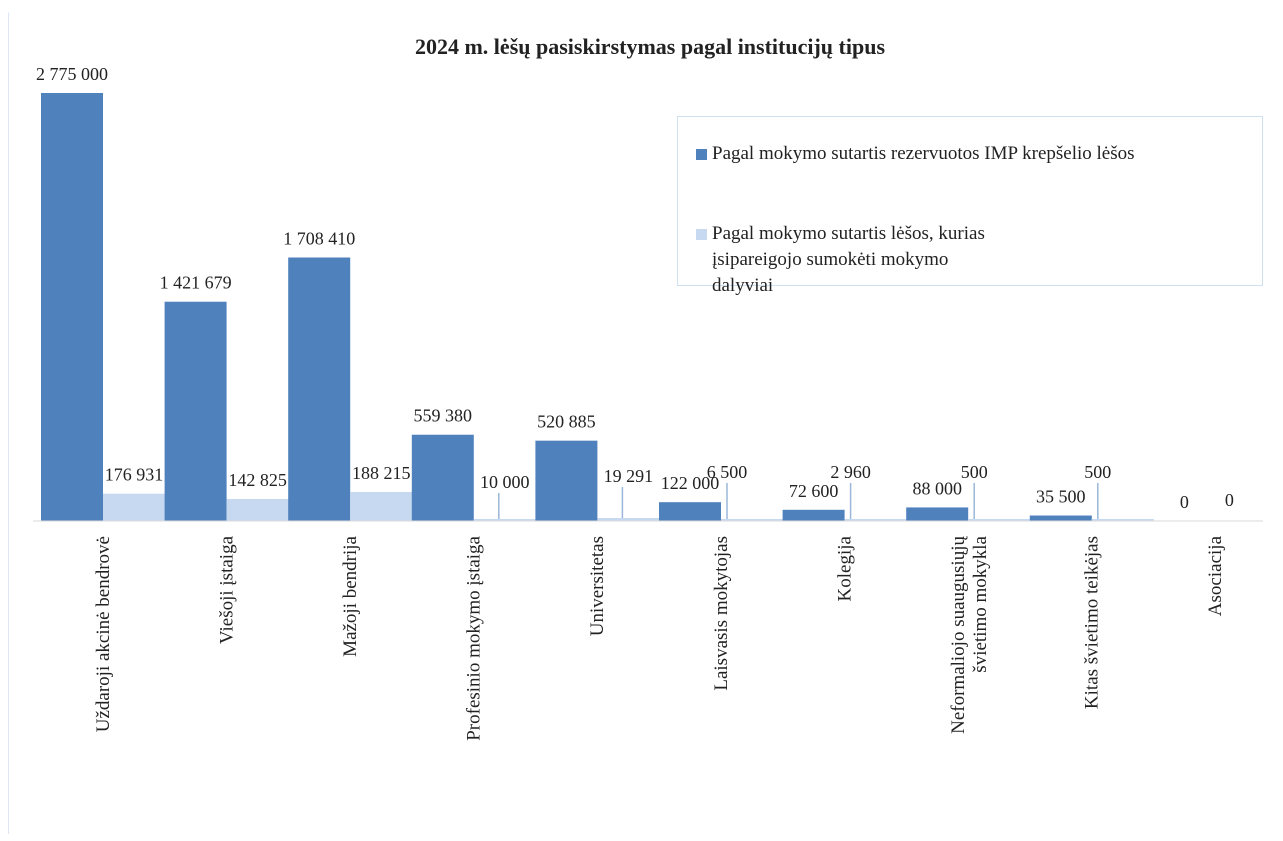 This screenshot has width=1283, height=841. What do you see at coordinates (226, 589) in the screenshot?
I see `category-label-1: Viešoji įstaiga` at bounding box center [226, 589].